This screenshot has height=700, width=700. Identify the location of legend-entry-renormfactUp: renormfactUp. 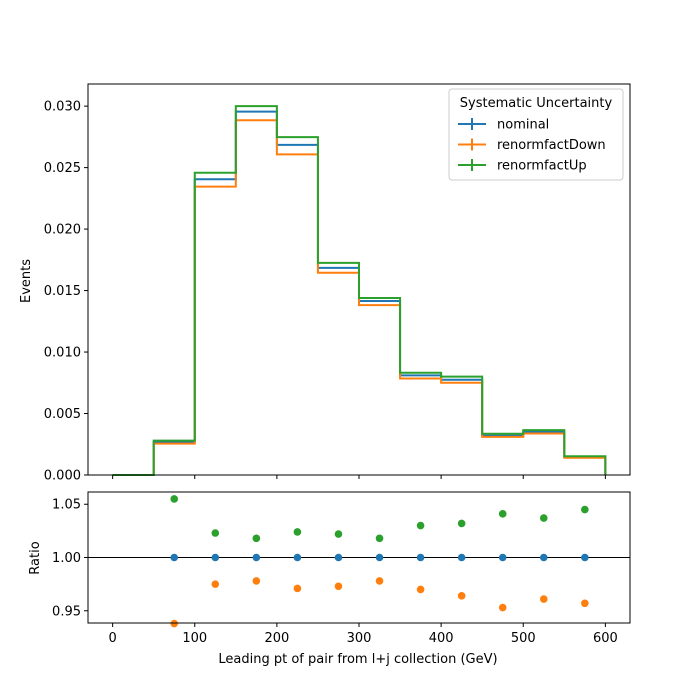
(522, 166).